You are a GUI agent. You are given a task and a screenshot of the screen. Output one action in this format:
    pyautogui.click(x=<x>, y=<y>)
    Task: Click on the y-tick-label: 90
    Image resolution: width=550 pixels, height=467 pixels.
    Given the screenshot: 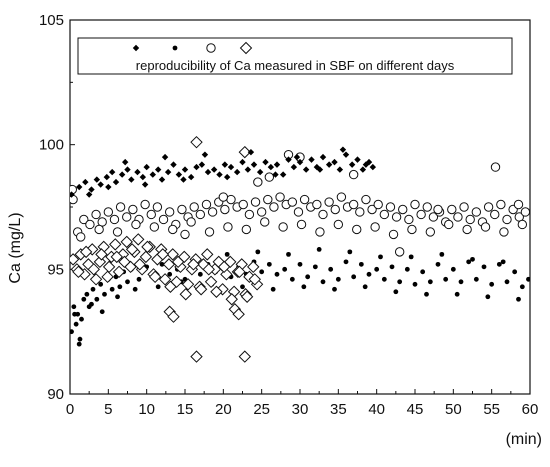 What is the action you would take?
    pyautogui.click(x=55, y=394)
    